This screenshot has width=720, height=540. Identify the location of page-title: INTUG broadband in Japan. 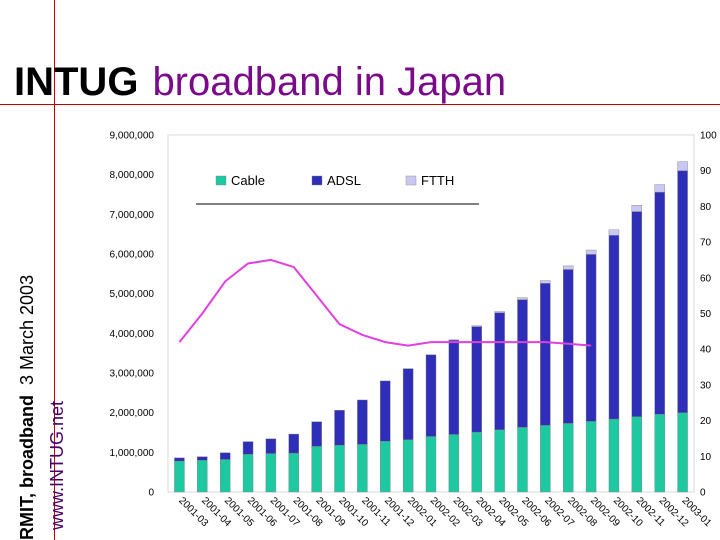
(260, 82).